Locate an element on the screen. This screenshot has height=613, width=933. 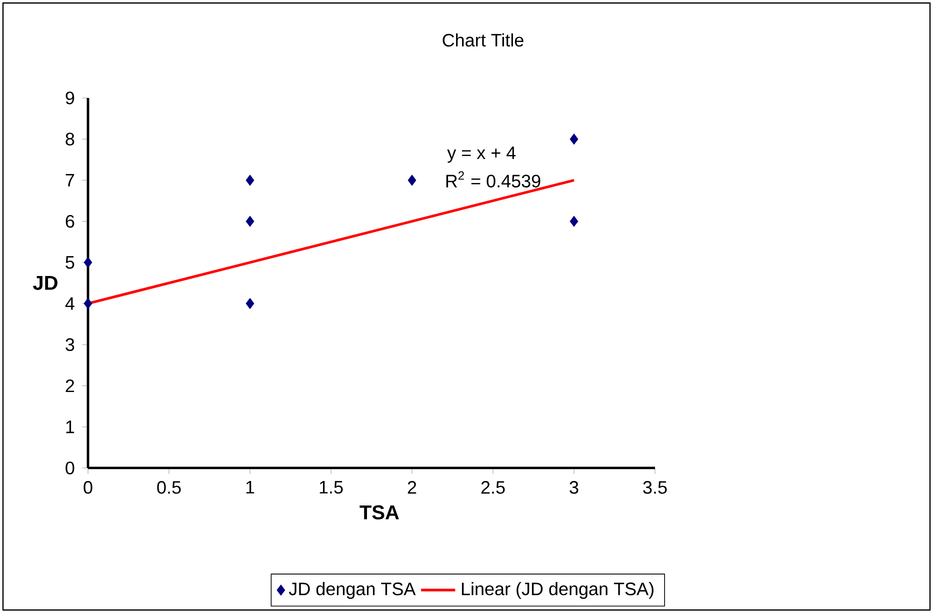
legend-label: Linear (JD dengan TSA) is located at coordinates (558, 590).